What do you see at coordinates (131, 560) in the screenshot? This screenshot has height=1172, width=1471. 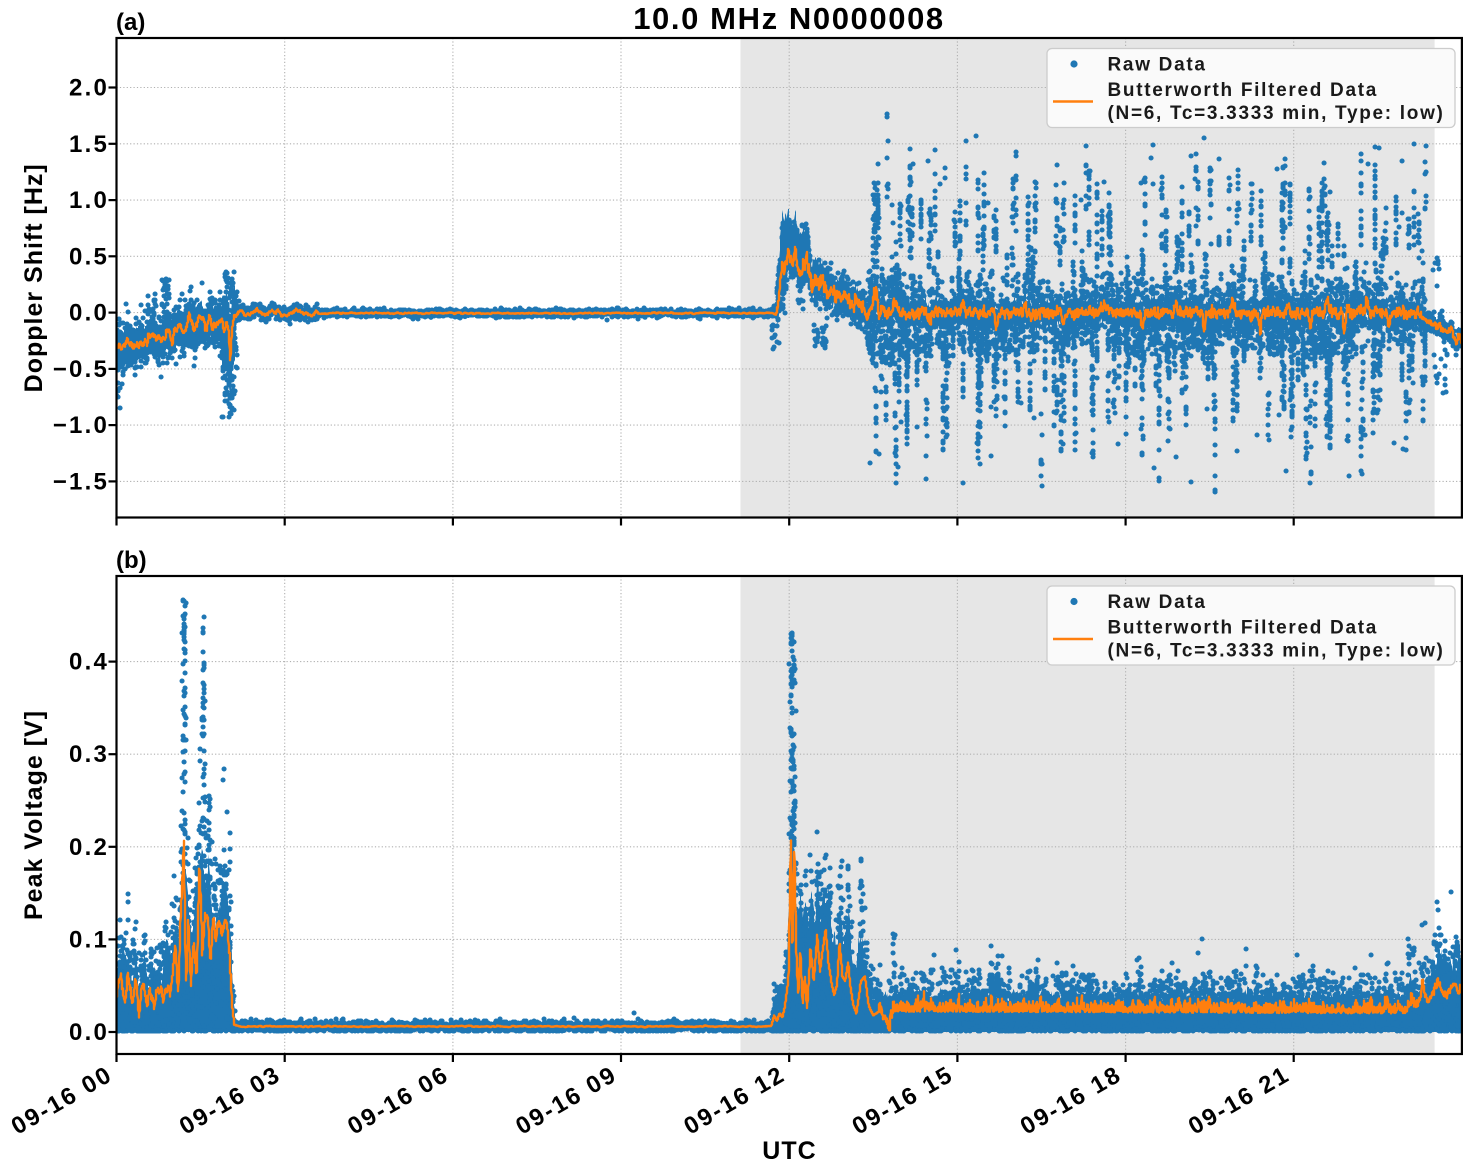 I see `svg-text: (b)` at bounding box center [131, 560].